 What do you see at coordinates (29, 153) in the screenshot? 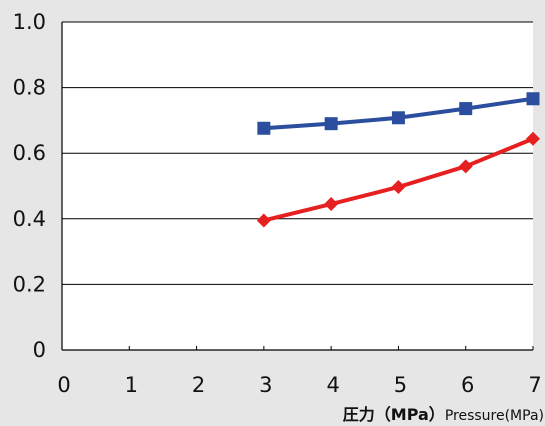
I see `y-tick-label-3: 0.6` at bounding box center [29, 153].